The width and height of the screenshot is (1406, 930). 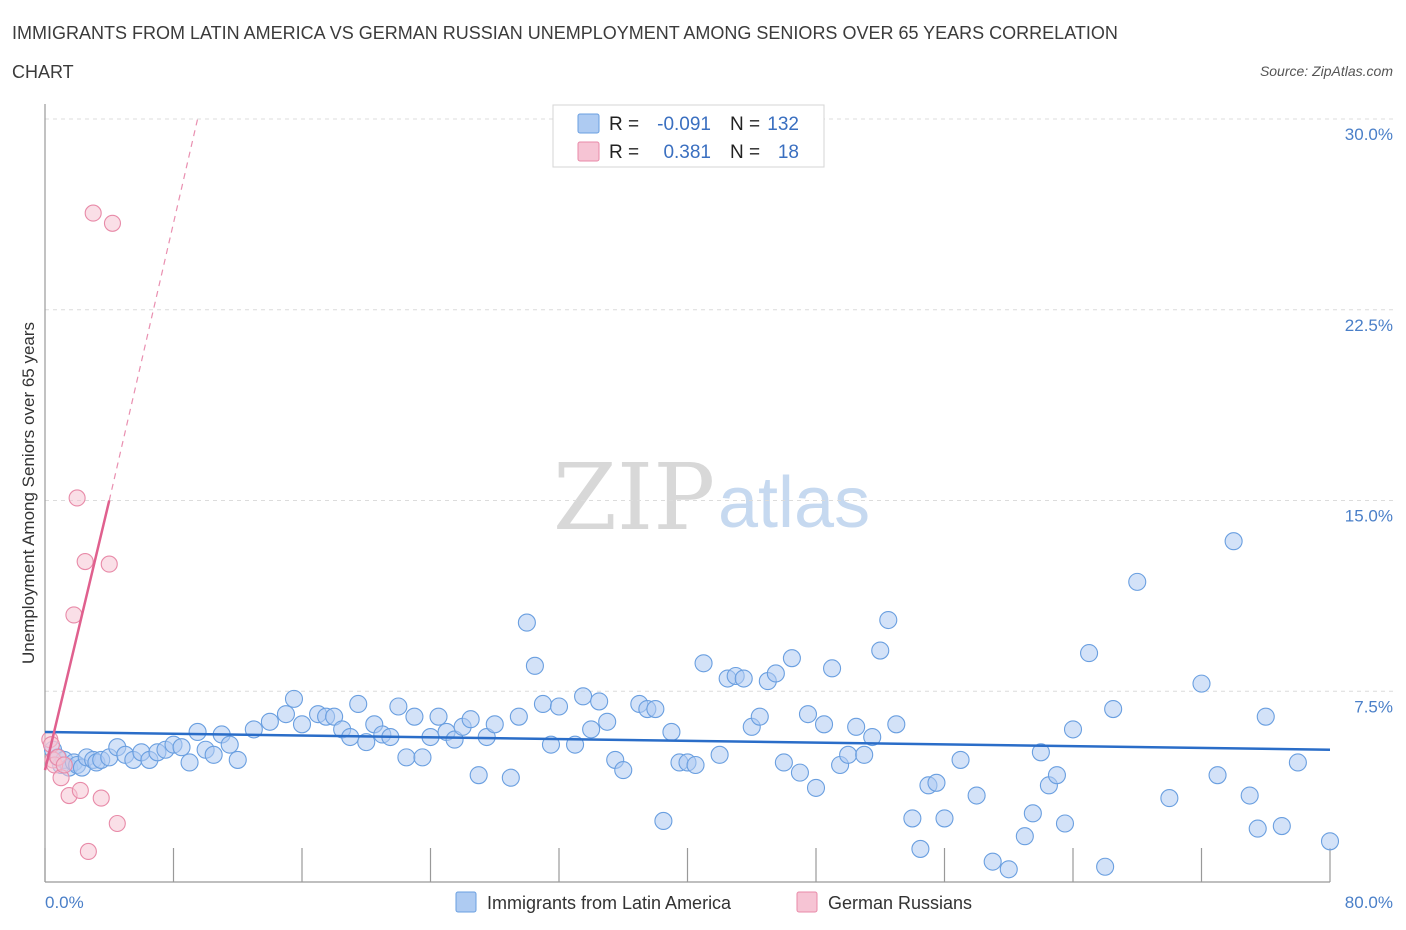 I want to click on legend-r-value-1: -0.091, so click(x=684, y=124).